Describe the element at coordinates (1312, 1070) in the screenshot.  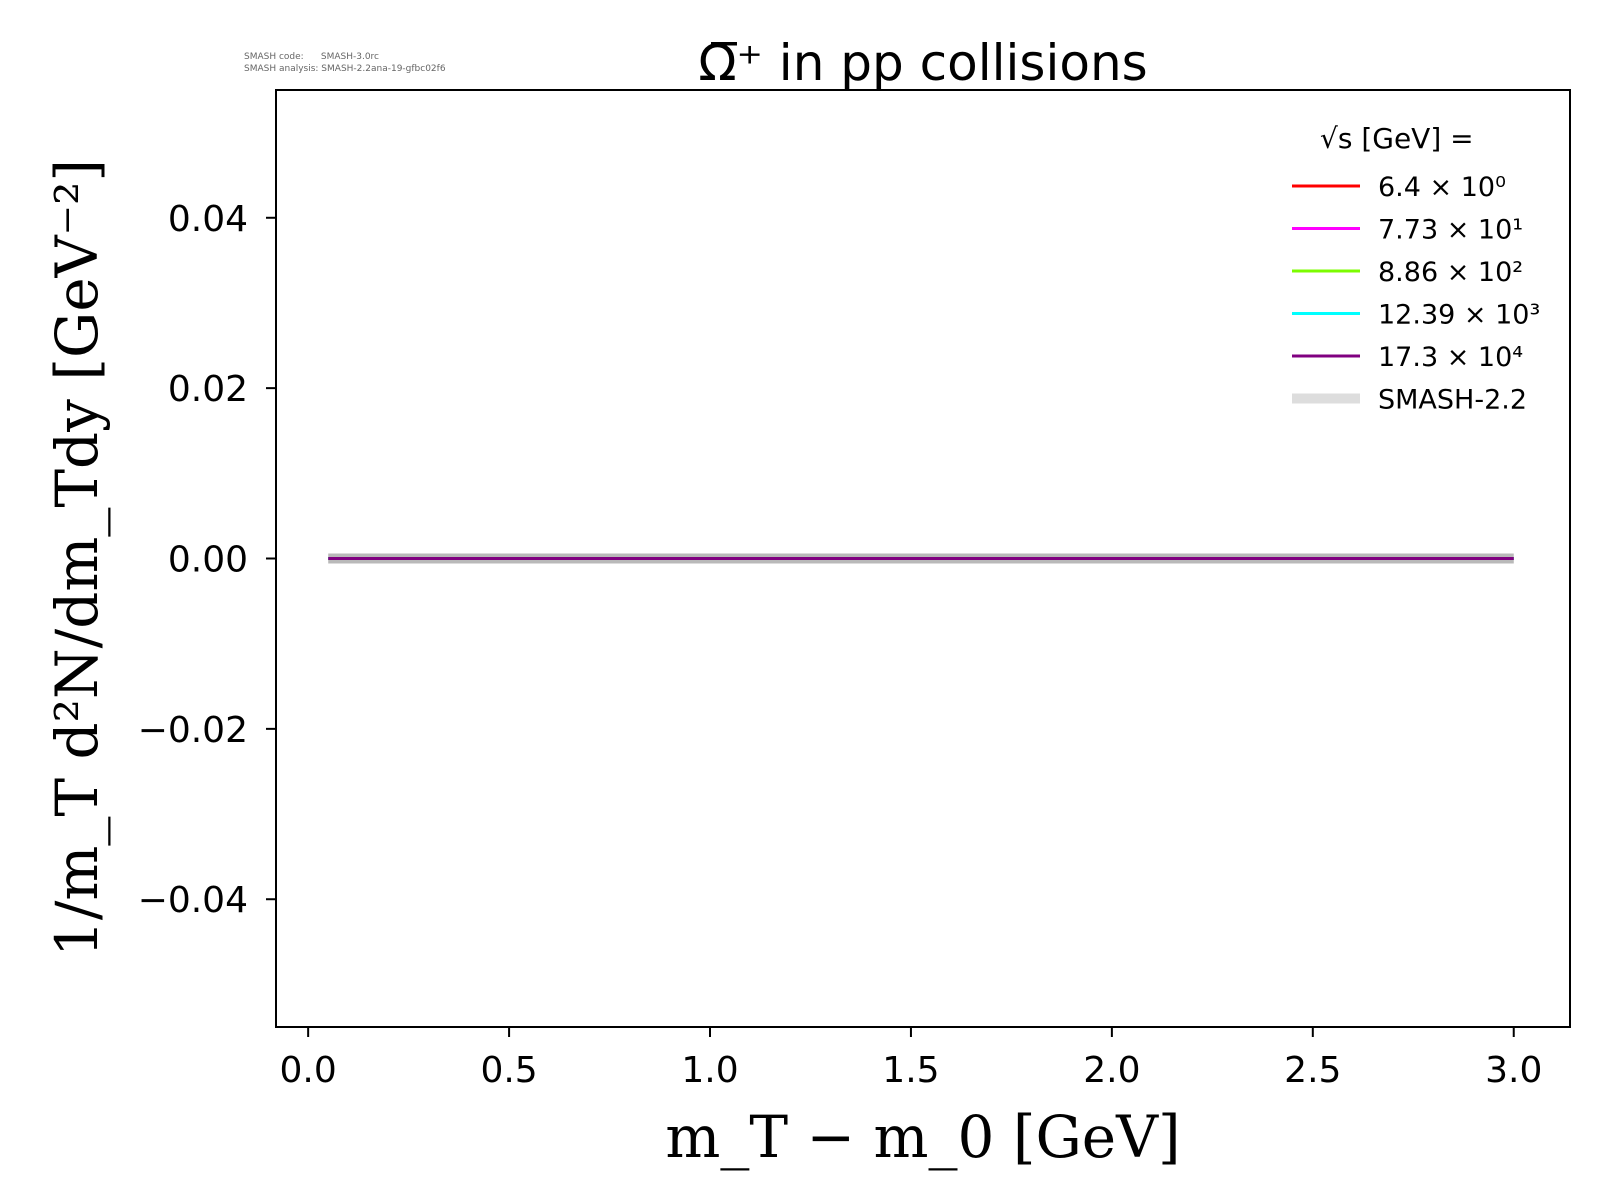
I see `x-tick-label: 2.5` at that location.